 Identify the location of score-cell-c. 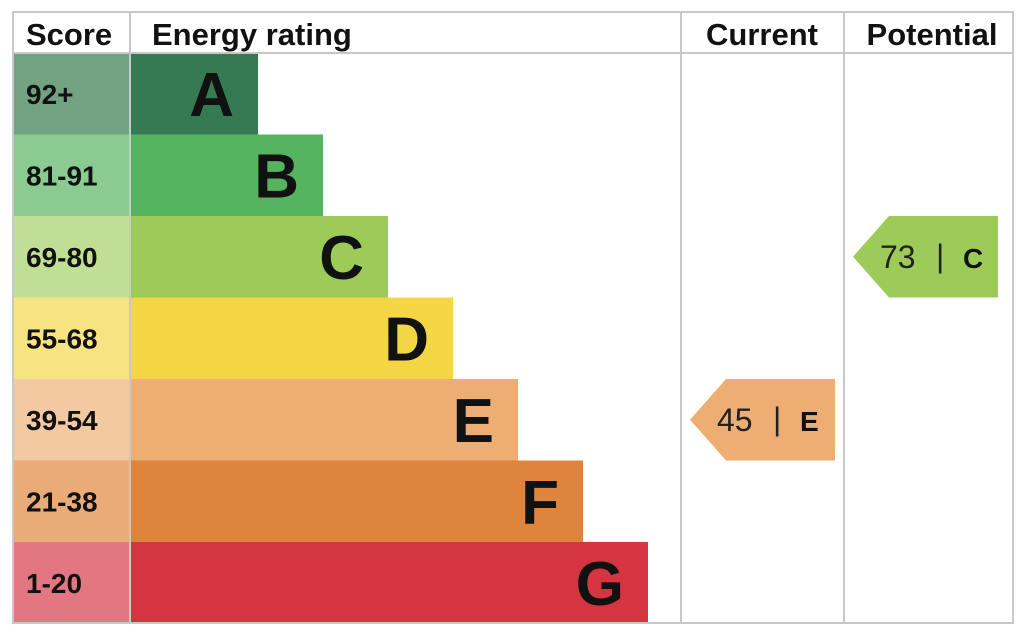
(71, 257).